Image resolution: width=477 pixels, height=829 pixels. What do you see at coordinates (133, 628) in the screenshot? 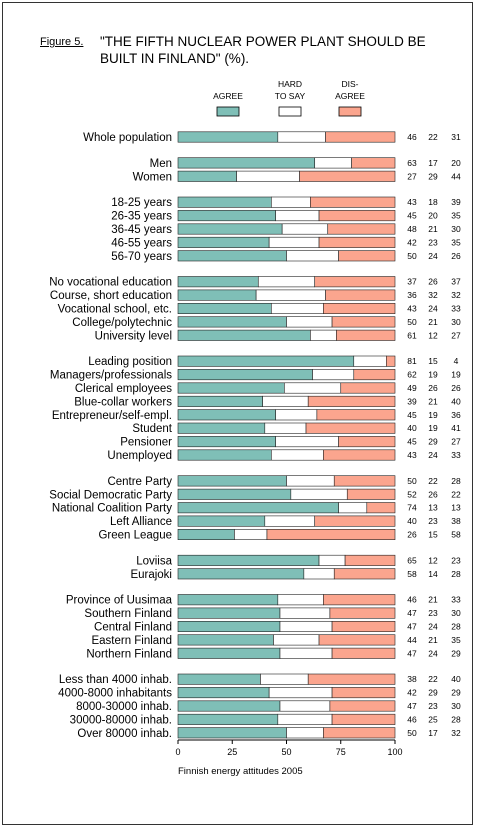
I see `category-label: Central Finland` at bounding box center [133, 628].